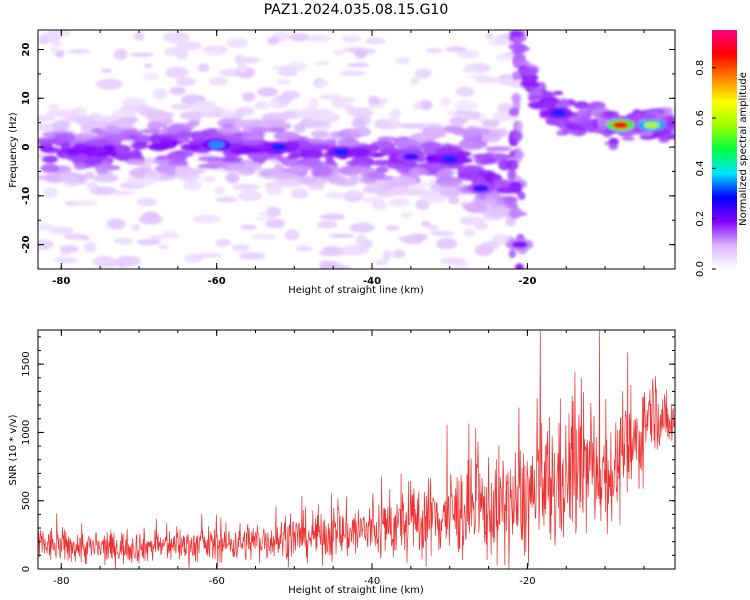 The image size is (750, 600). I want to click on colorbar-tick-label: 0.6, so click(700, 118).